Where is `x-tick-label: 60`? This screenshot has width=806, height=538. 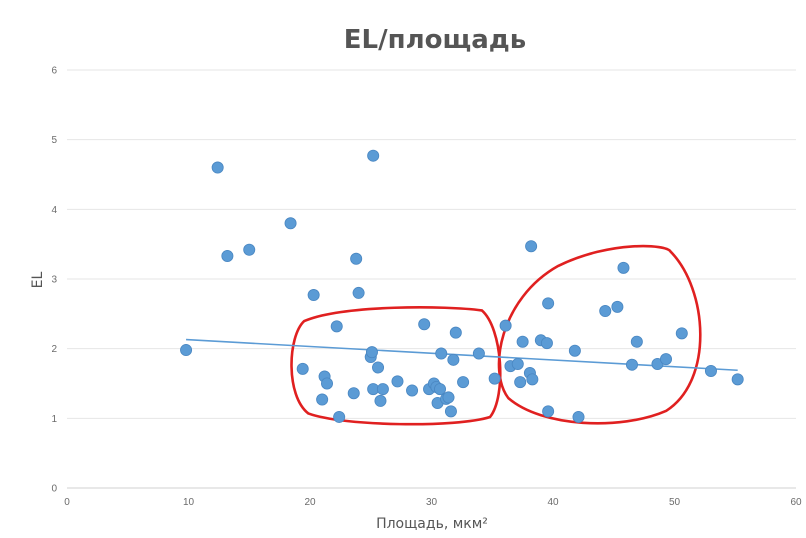 x-tick-label: 60 is located at coordinates (796, 502).